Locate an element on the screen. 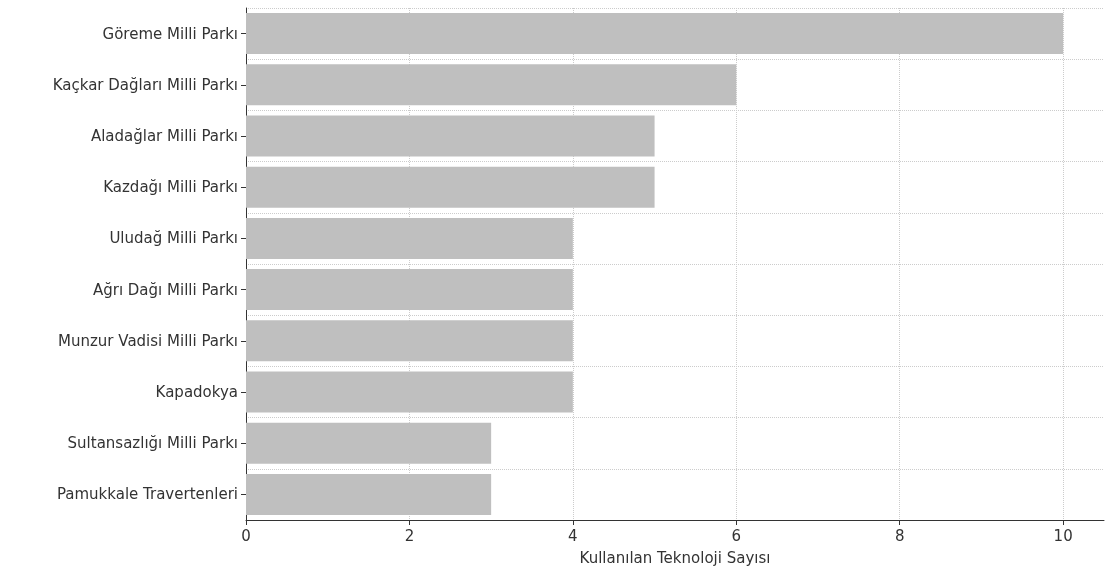 Image resolution: width=1110 pixels, height=576 pixels. x-axis-title: Kullanılan Teknoloji Sayısı is located at coordinates (675, 557).